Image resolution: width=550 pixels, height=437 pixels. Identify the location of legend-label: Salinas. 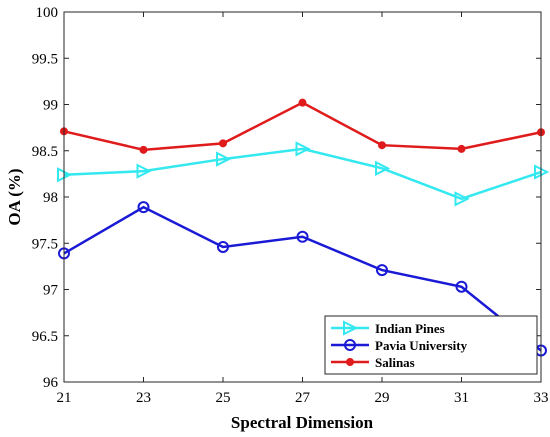
(395, 362).